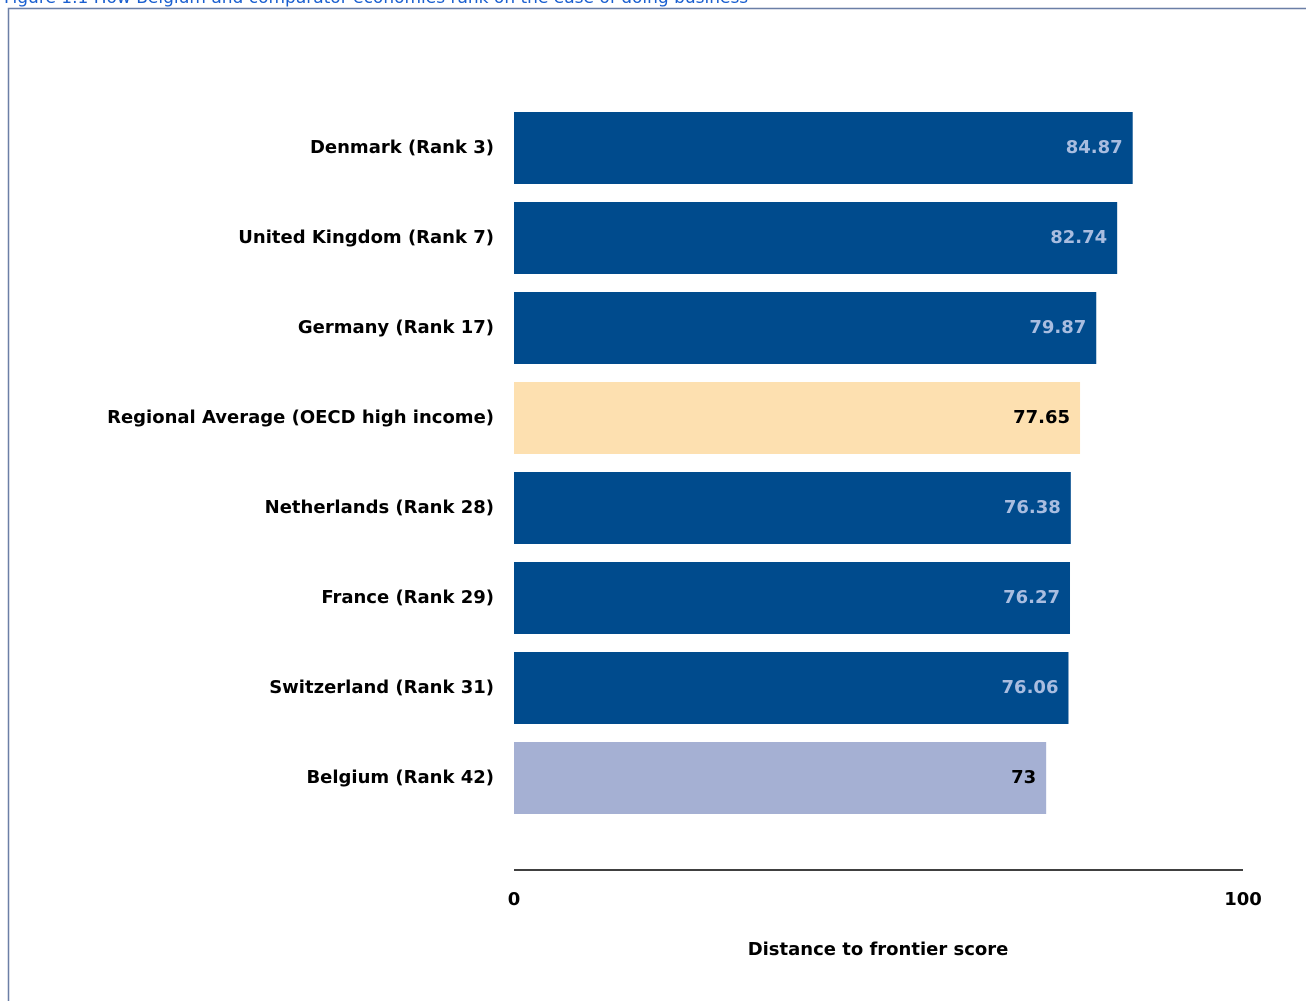  Describe the element at coordinates (878, 949) in the screenshot. I see `x-axis-label: Distance to frontier score` at that location.